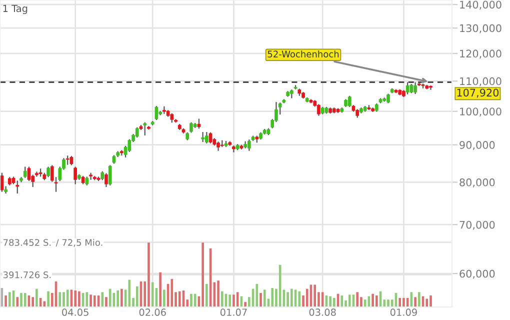 The height and width of the screenshot is (320, 510). I want to click on y-tick-label: 130,000, so click(481, 29).